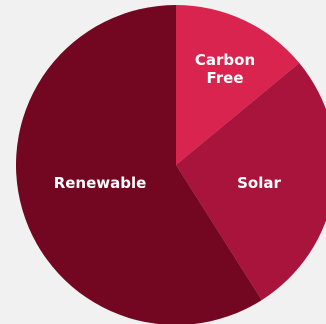  What do you see at coordinates (225, 69) in the screenshot?
I see `slice-label-carbon-free: Carbon Free` at bounding box center [225, 69].